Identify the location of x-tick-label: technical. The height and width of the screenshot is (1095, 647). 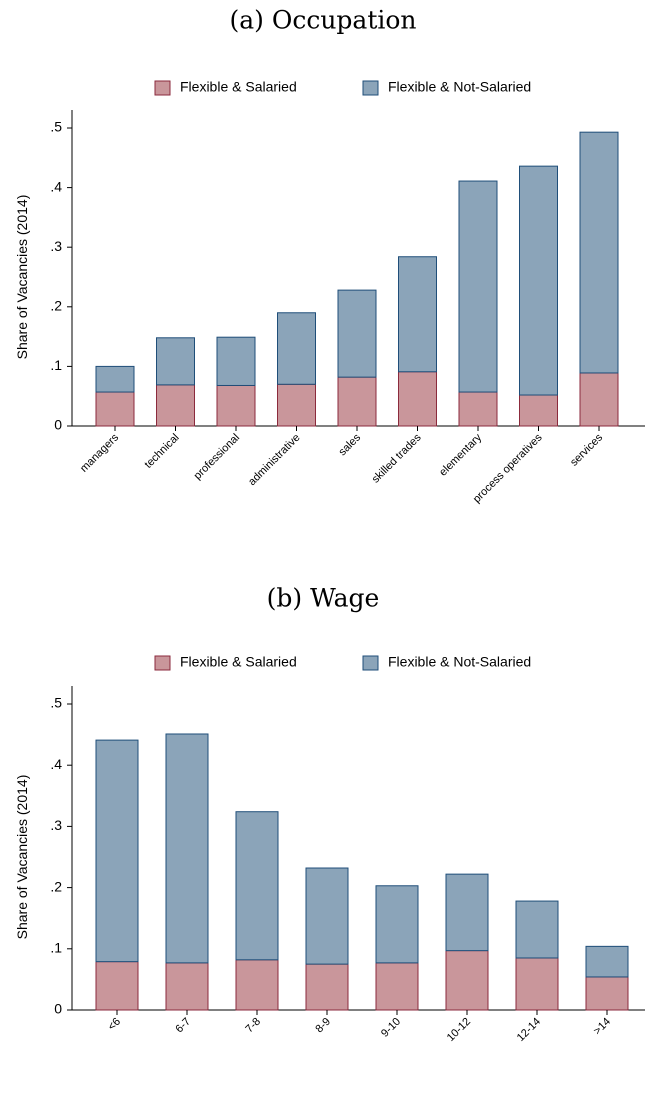
(161, 451).